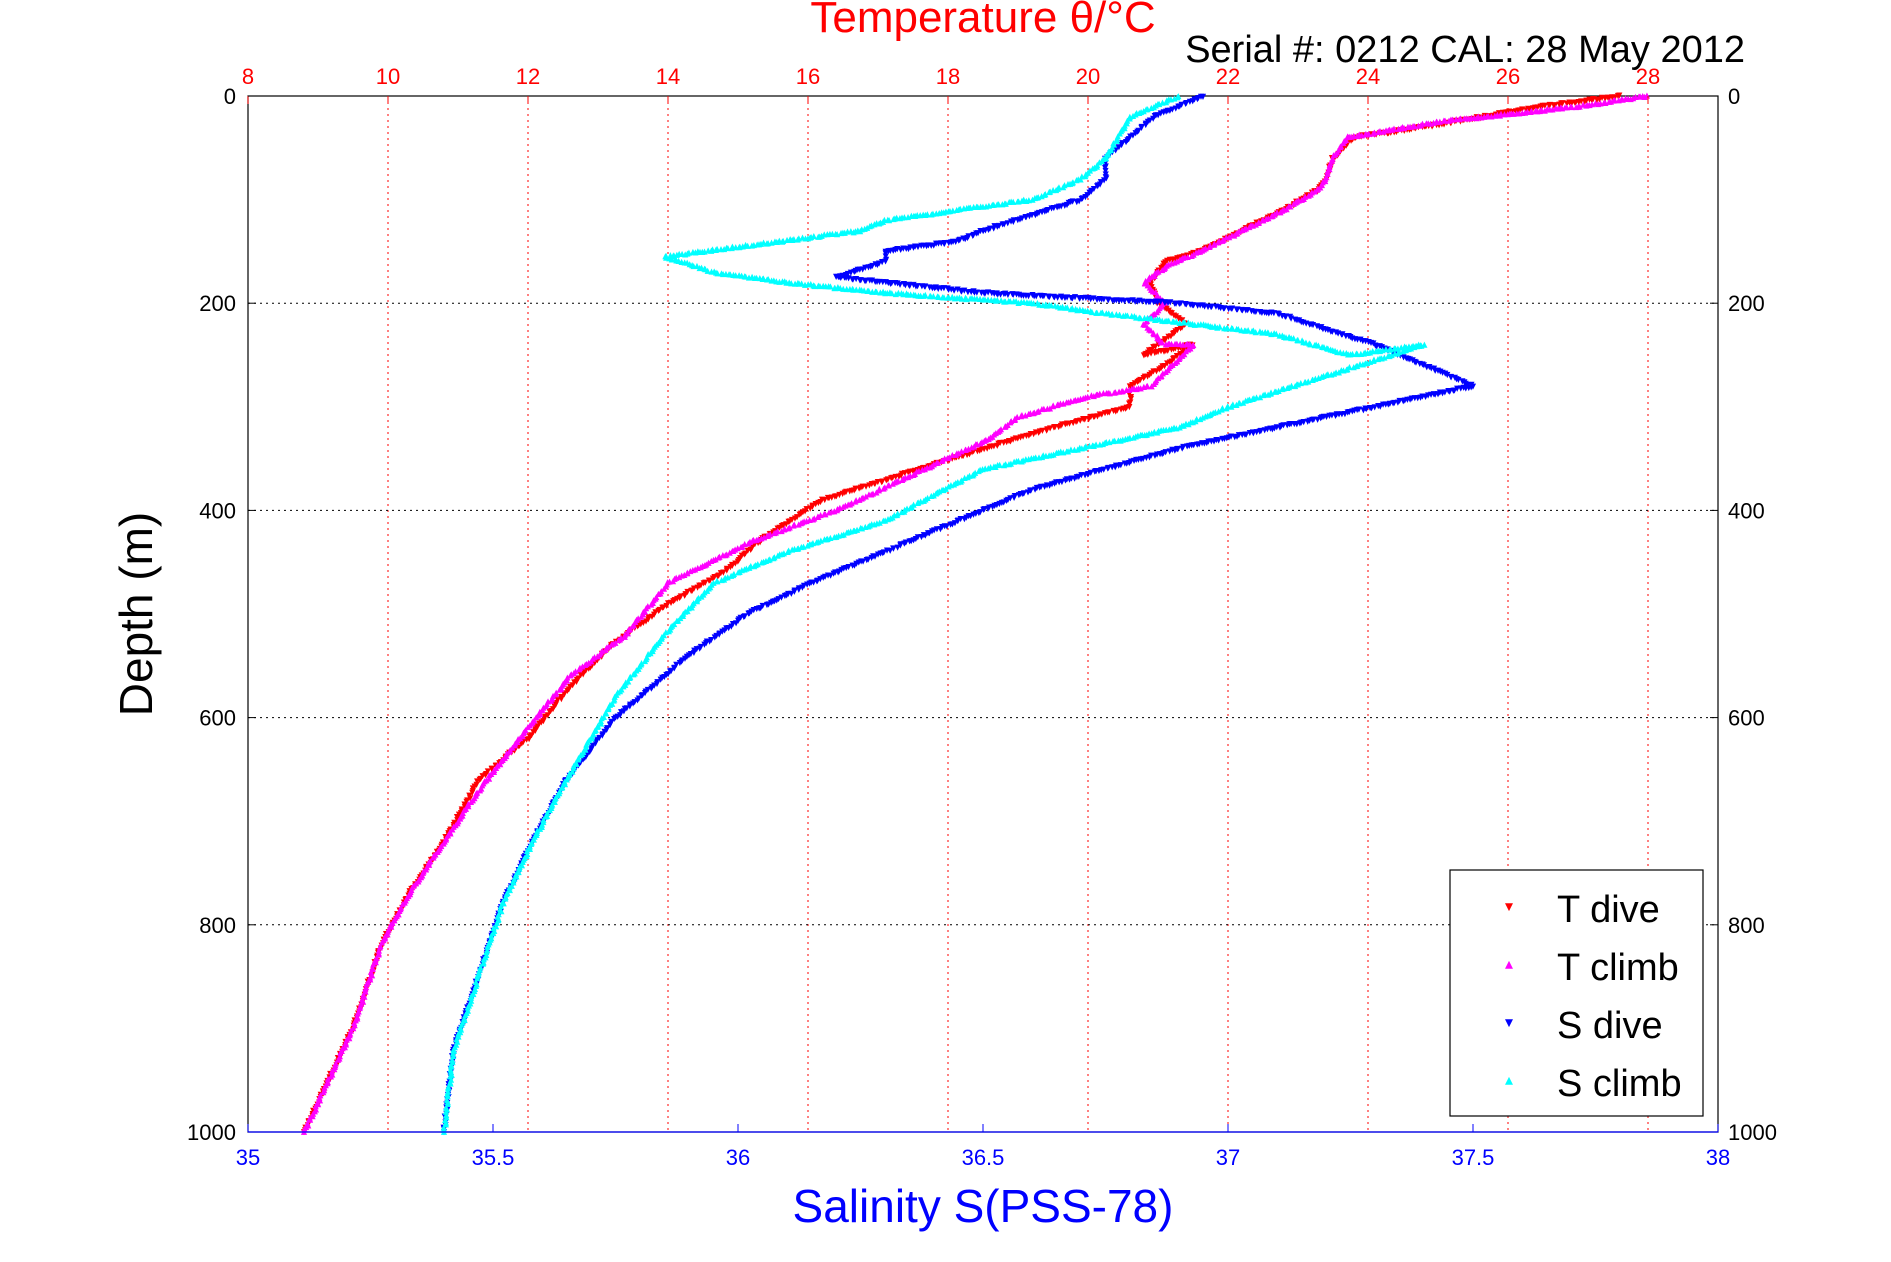 The width and height of the screenshot is (1891, 1262). I want to click on y-tick-label-right: 0, so click(1734, 96).